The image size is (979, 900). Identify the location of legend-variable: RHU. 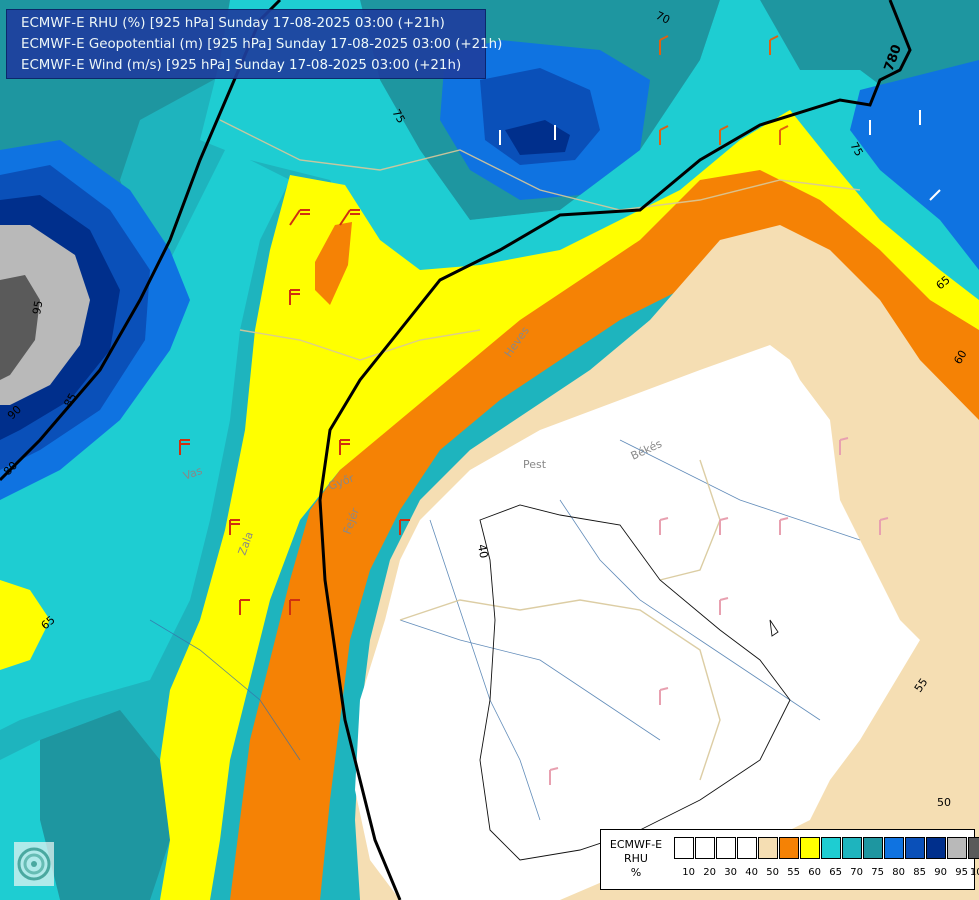
(636, 858).